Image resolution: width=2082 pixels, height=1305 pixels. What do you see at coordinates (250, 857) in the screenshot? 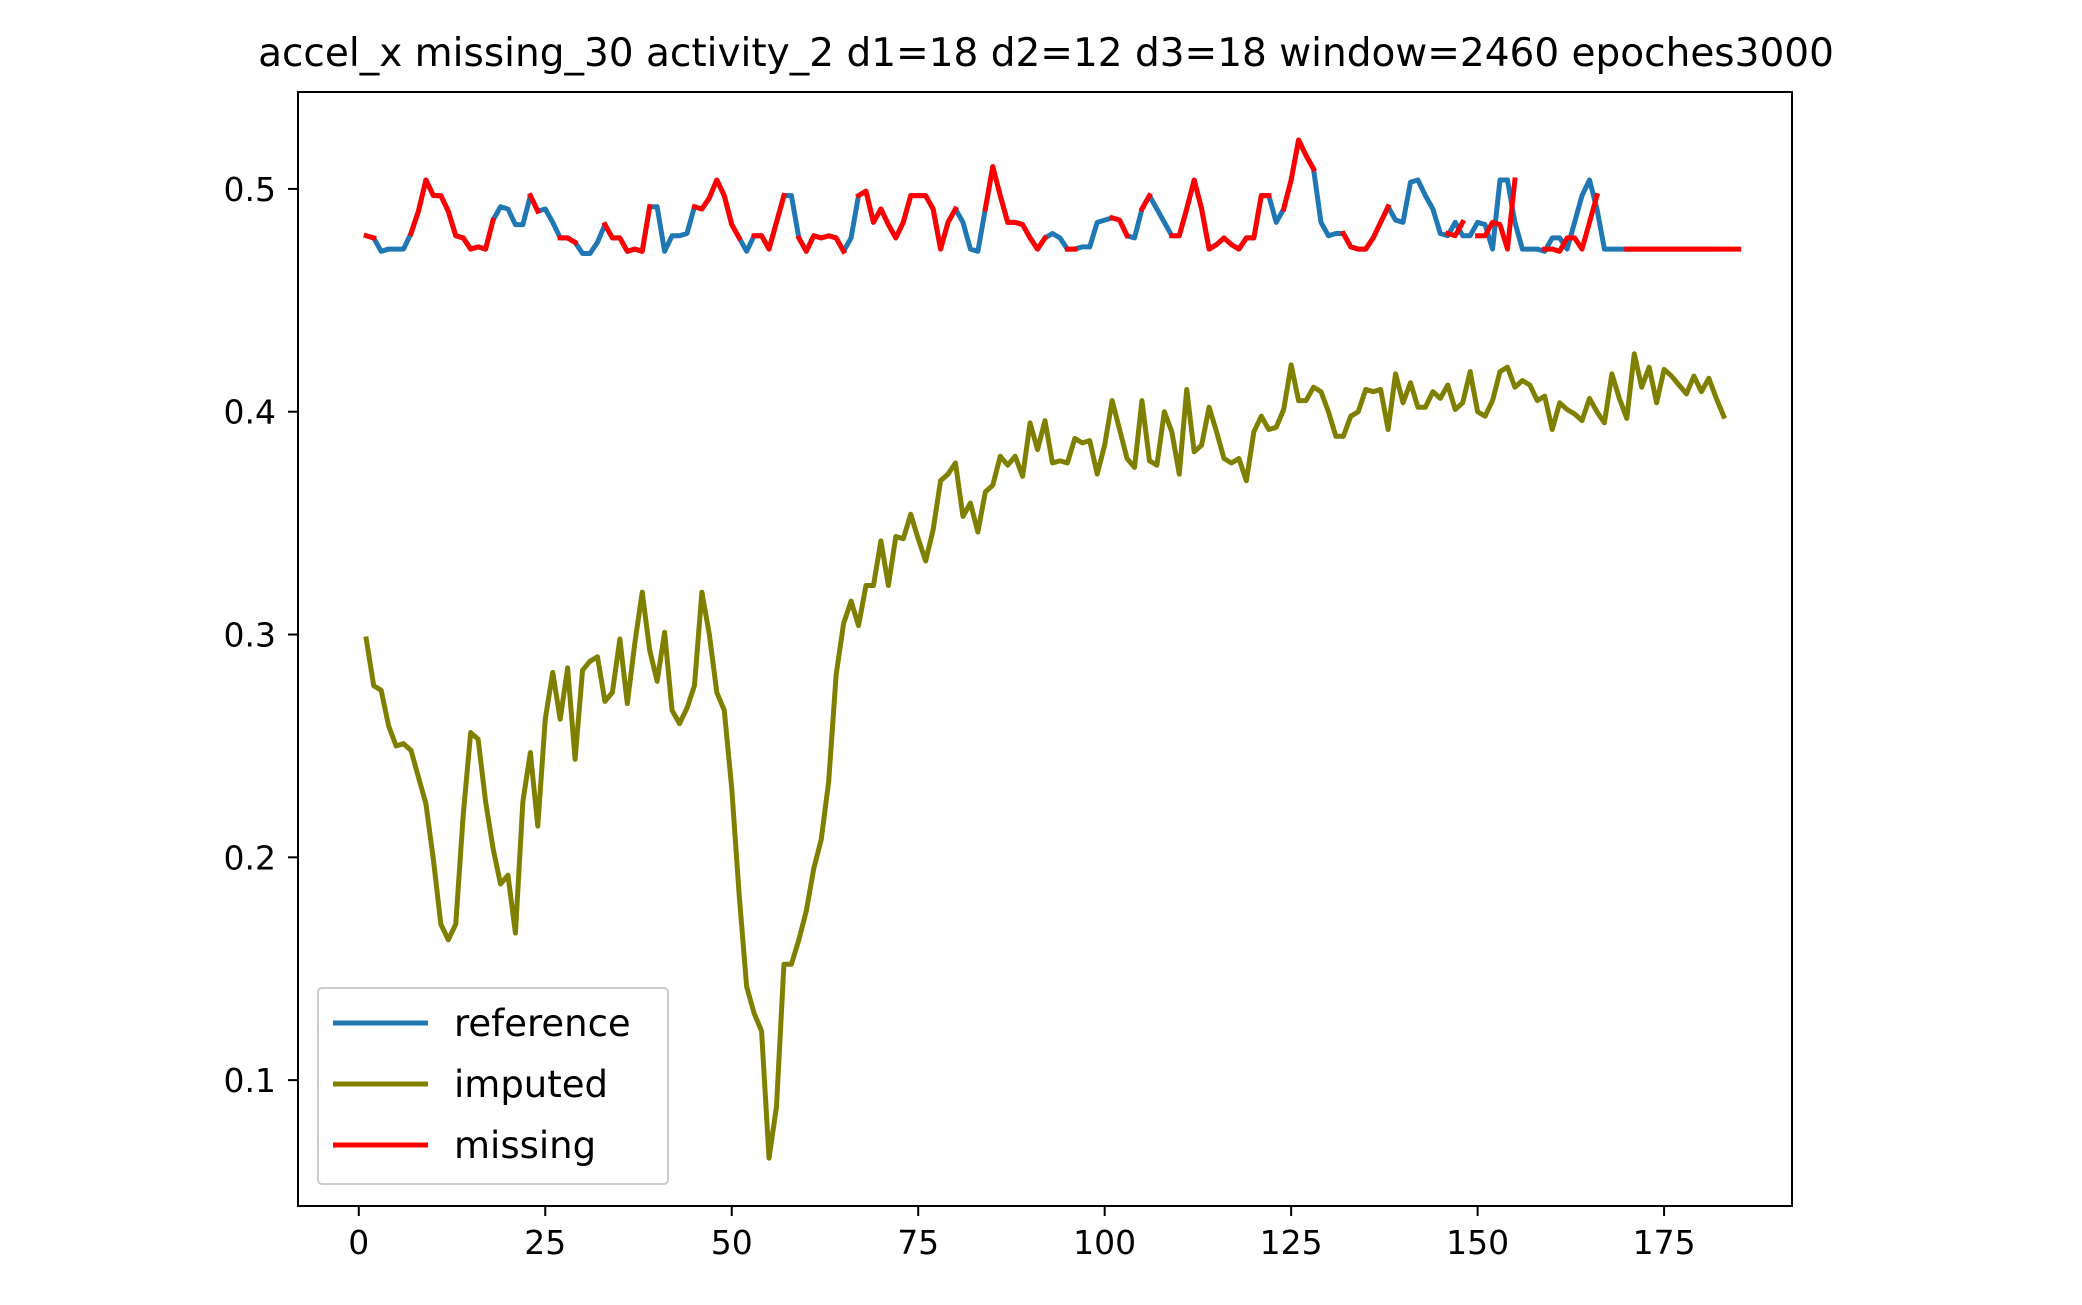
I see `y-tick-label: 0.2` at bounding box center [250, 857].